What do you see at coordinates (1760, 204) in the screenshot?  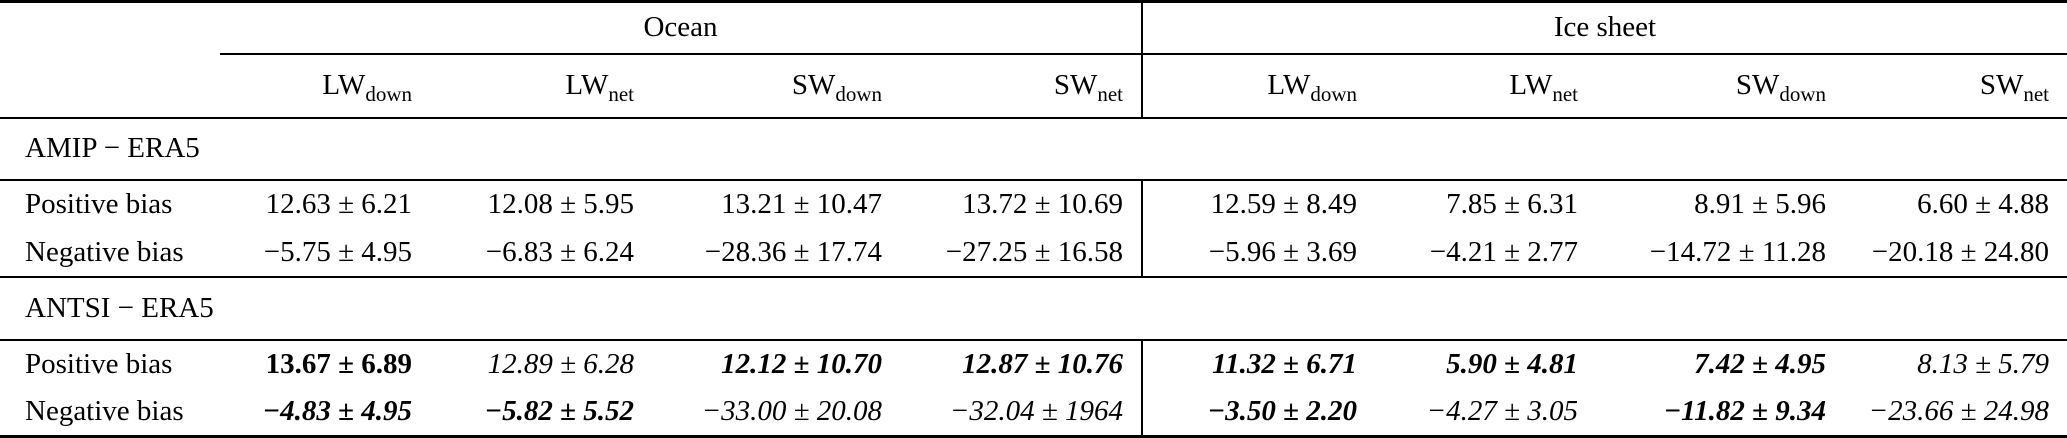 I see `data-cell: 8.91 ± 5.96` at bounding box center [1760, 204].